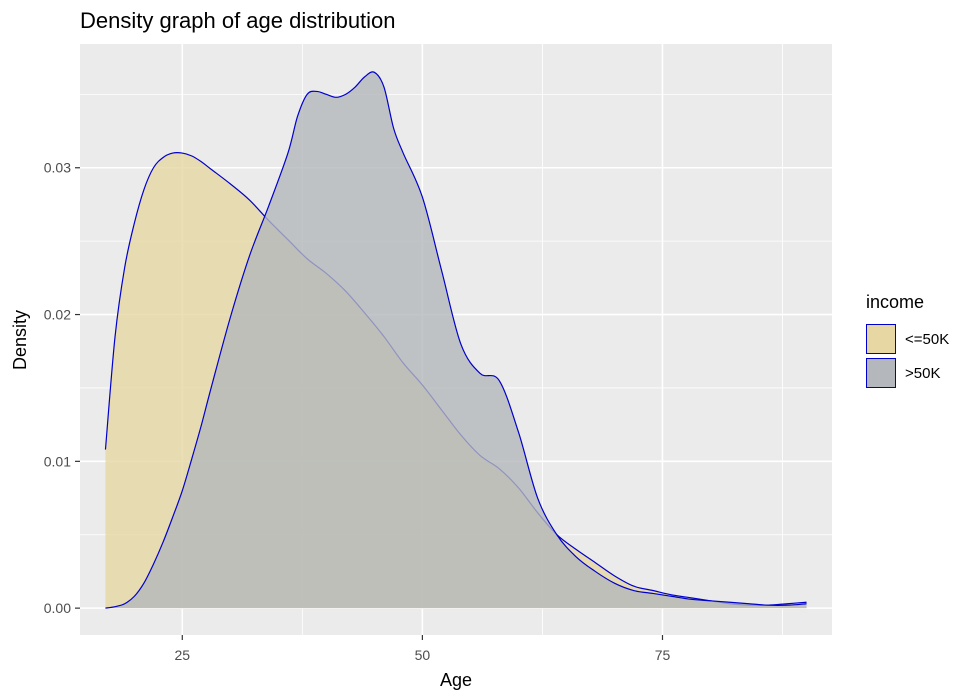 The image size is (980, 700). Describe the element at coordinates (881, 339) in the screenshot. I see `legend-key-le50k` at that location.